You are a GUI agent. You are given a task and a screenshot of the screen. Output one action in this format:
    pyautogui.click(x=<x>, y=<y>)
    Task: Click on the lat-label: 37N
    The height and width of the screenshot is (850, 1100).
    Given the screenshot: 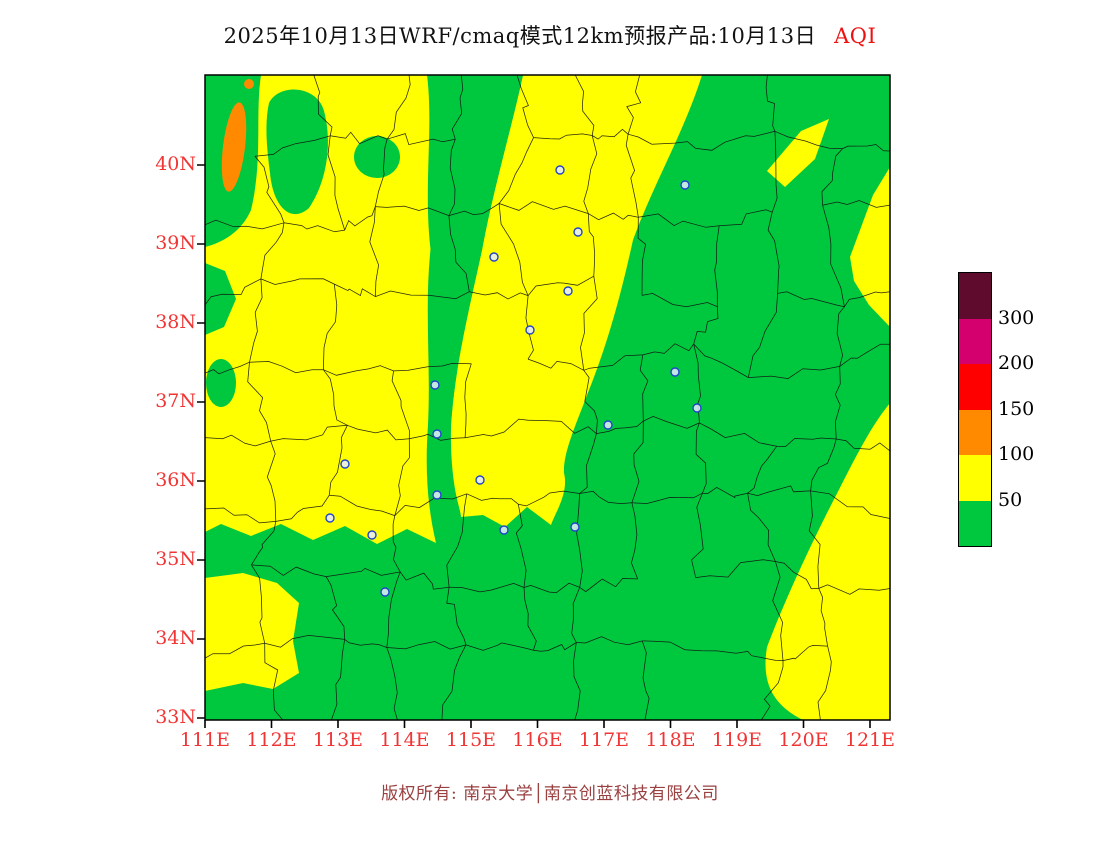 What is the action you would take?
    pyautogui.click(x=175, y=401)
    